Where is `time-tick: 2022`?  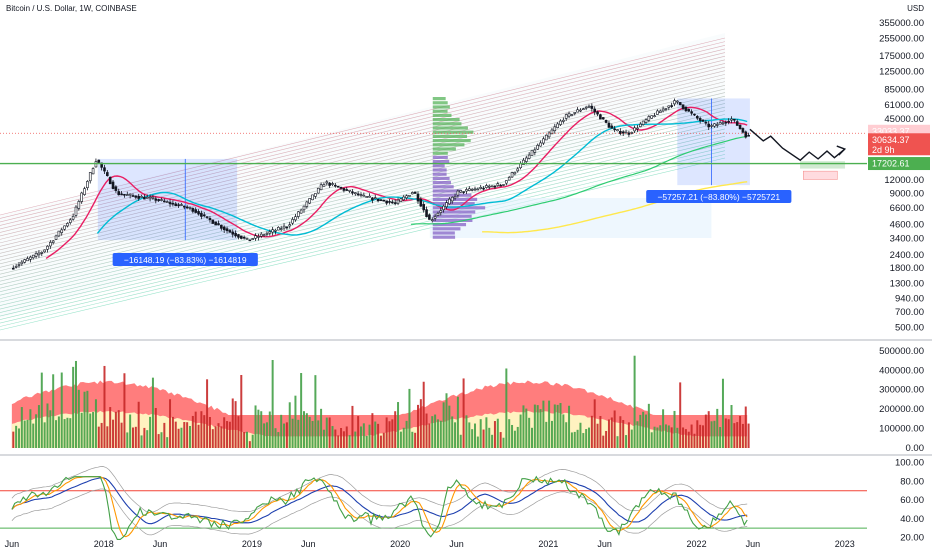 time-tick: 2022 is located at coordinates (697, 544).